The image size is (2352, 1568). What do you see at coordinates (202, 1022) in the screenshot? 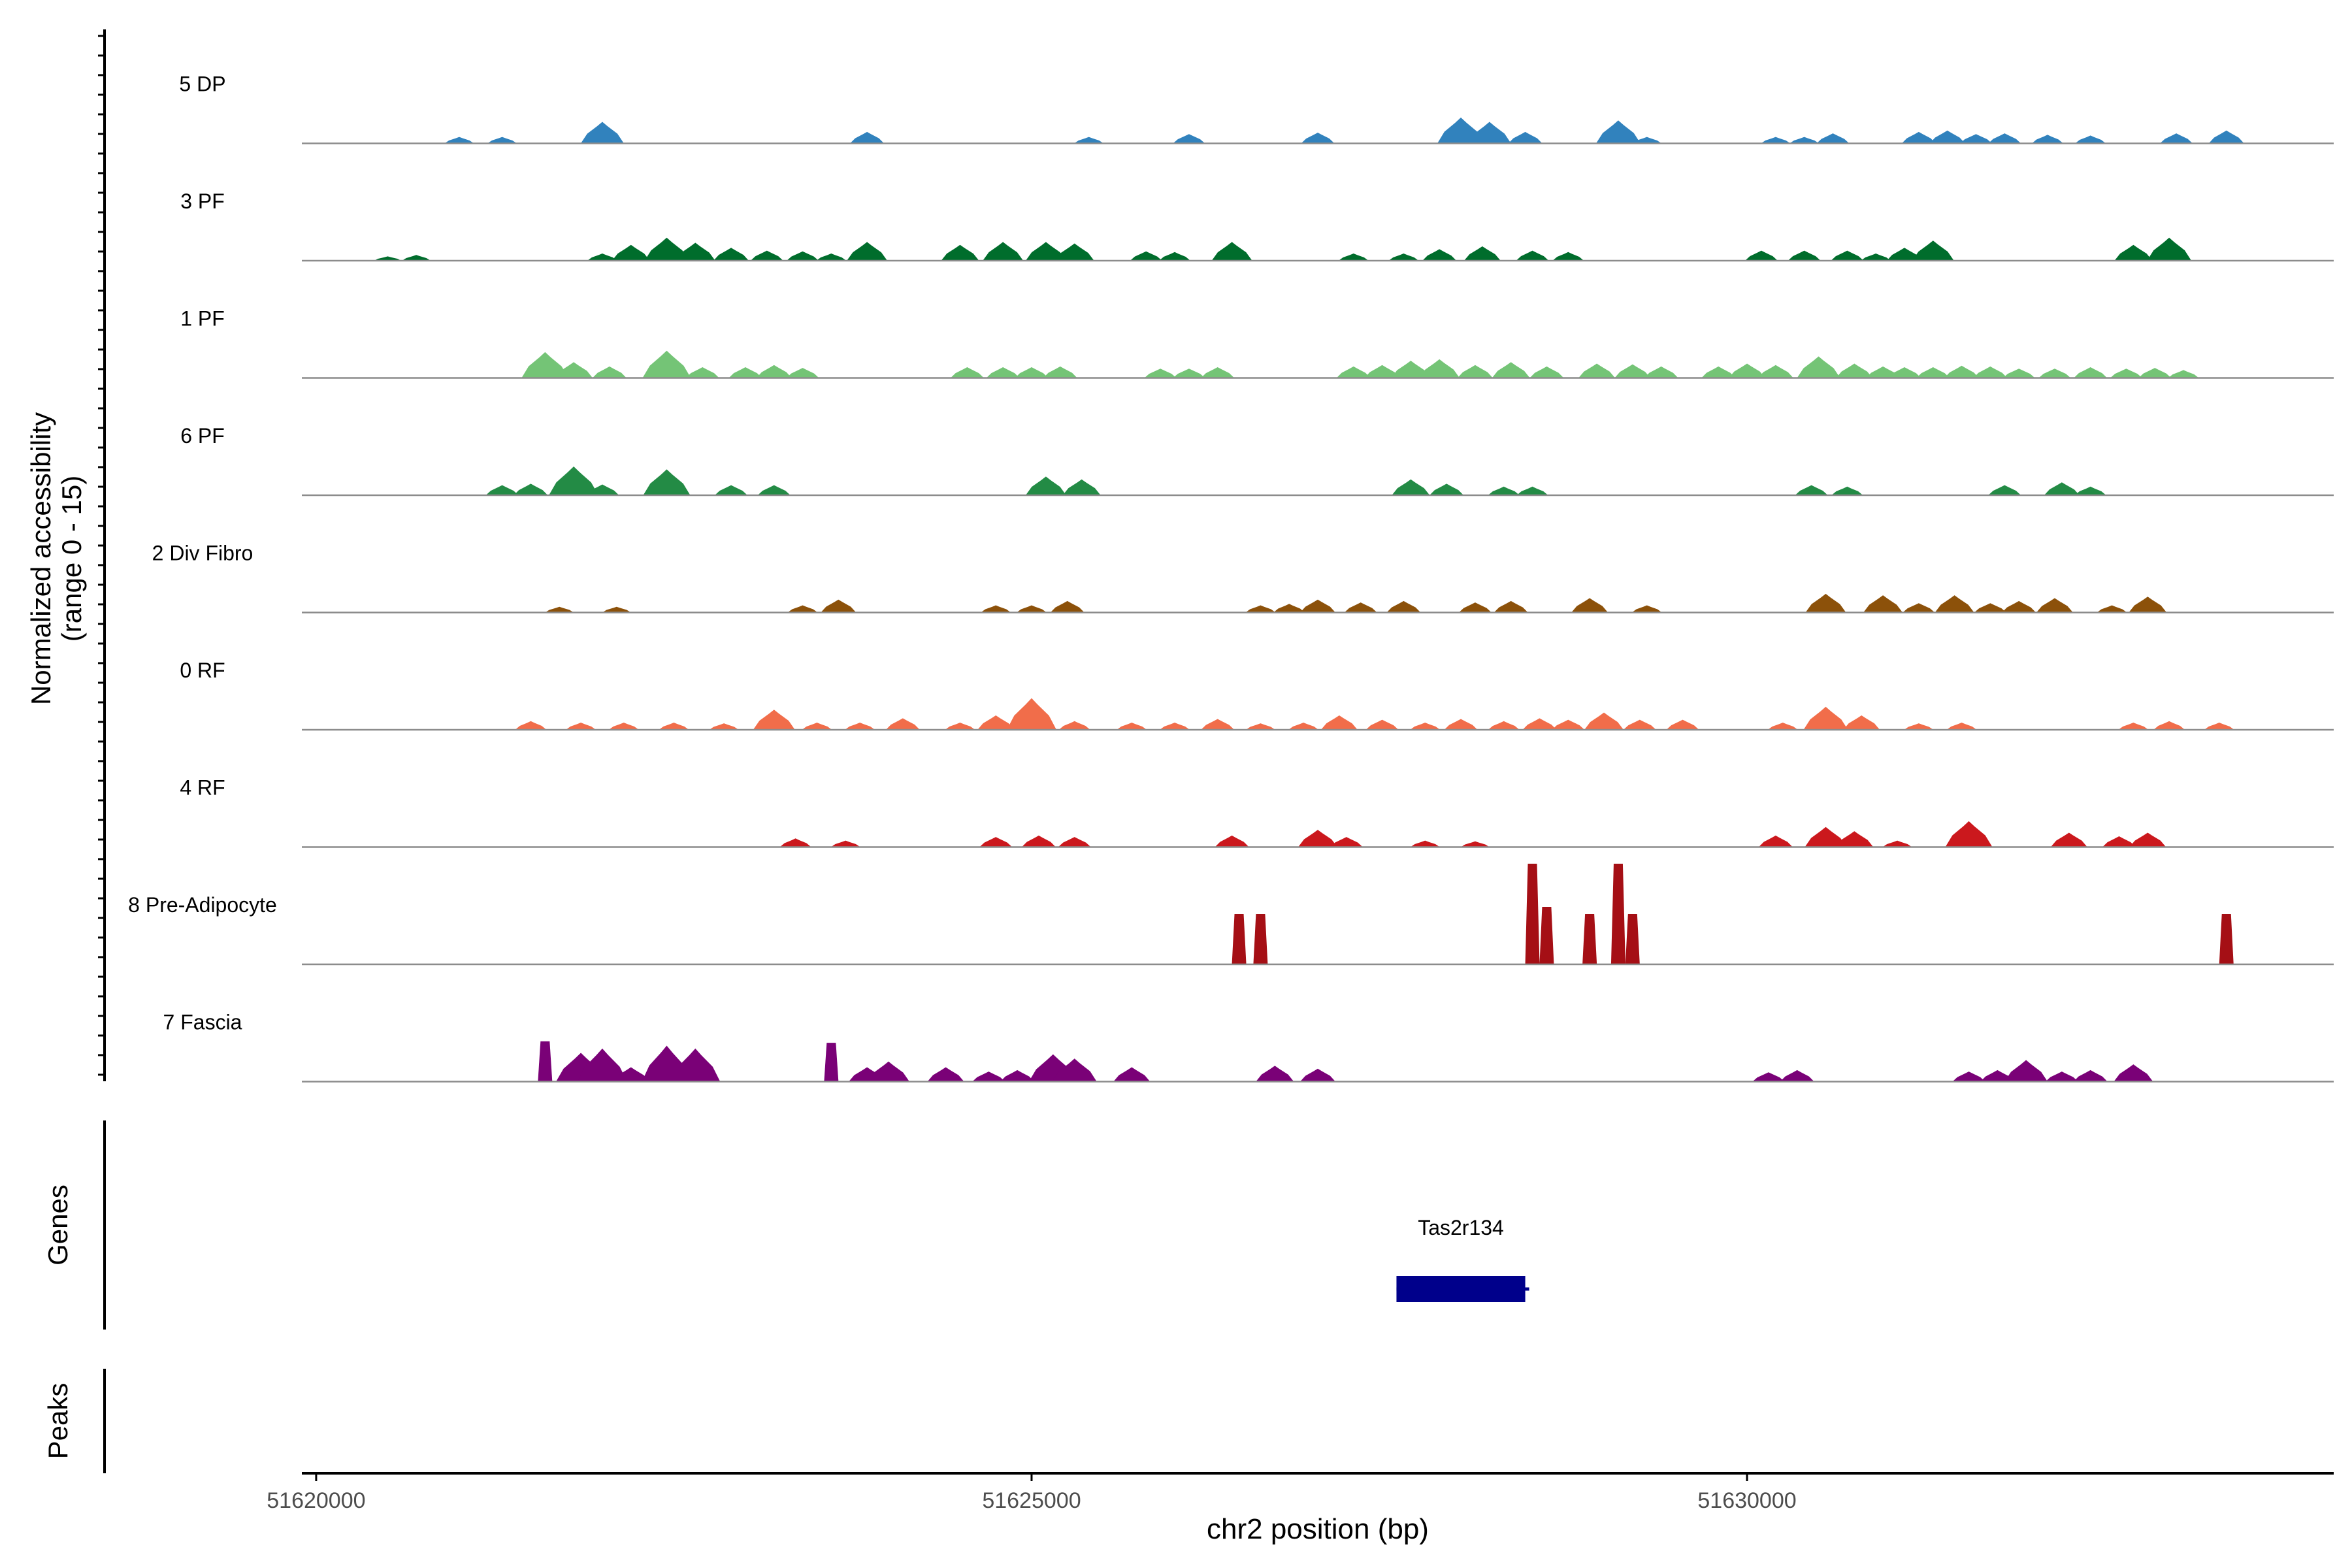
I see `track-label: 7 Fascia` at bounding box center [202, 1022].